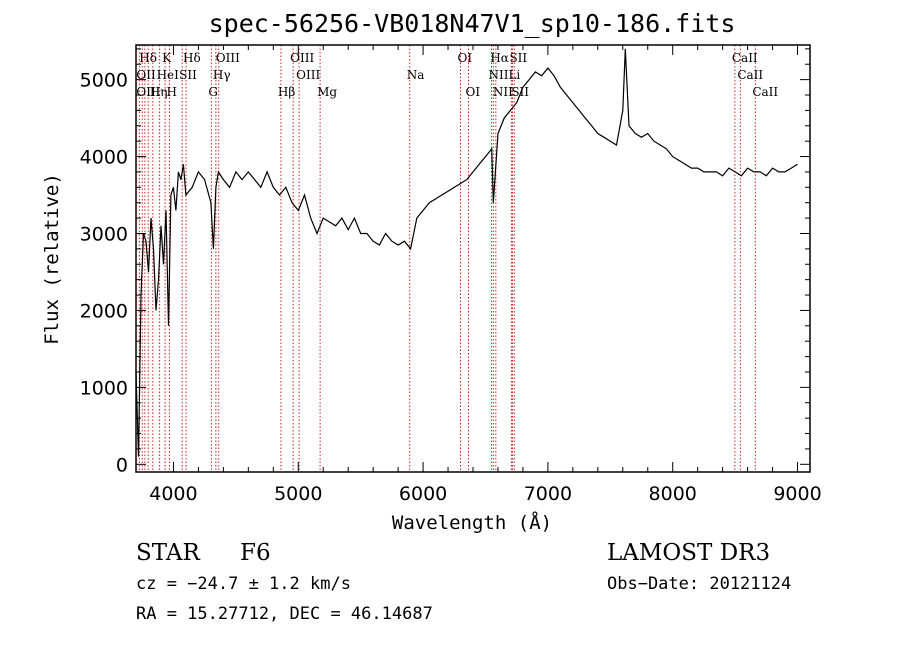 Image resolution: width=900 pixels, height=649 pixels. Describe the element at coordinates (104, 388) in the screenshot. I see `y-tick-label: 1000` at that location.